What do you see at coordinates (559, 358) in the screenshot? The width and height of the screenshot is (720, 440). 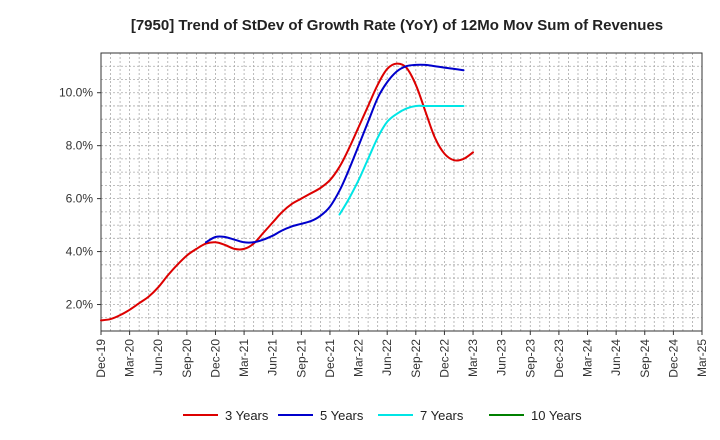 I see `x-tick-label: Dec-23` at bounding box center [559, 358].